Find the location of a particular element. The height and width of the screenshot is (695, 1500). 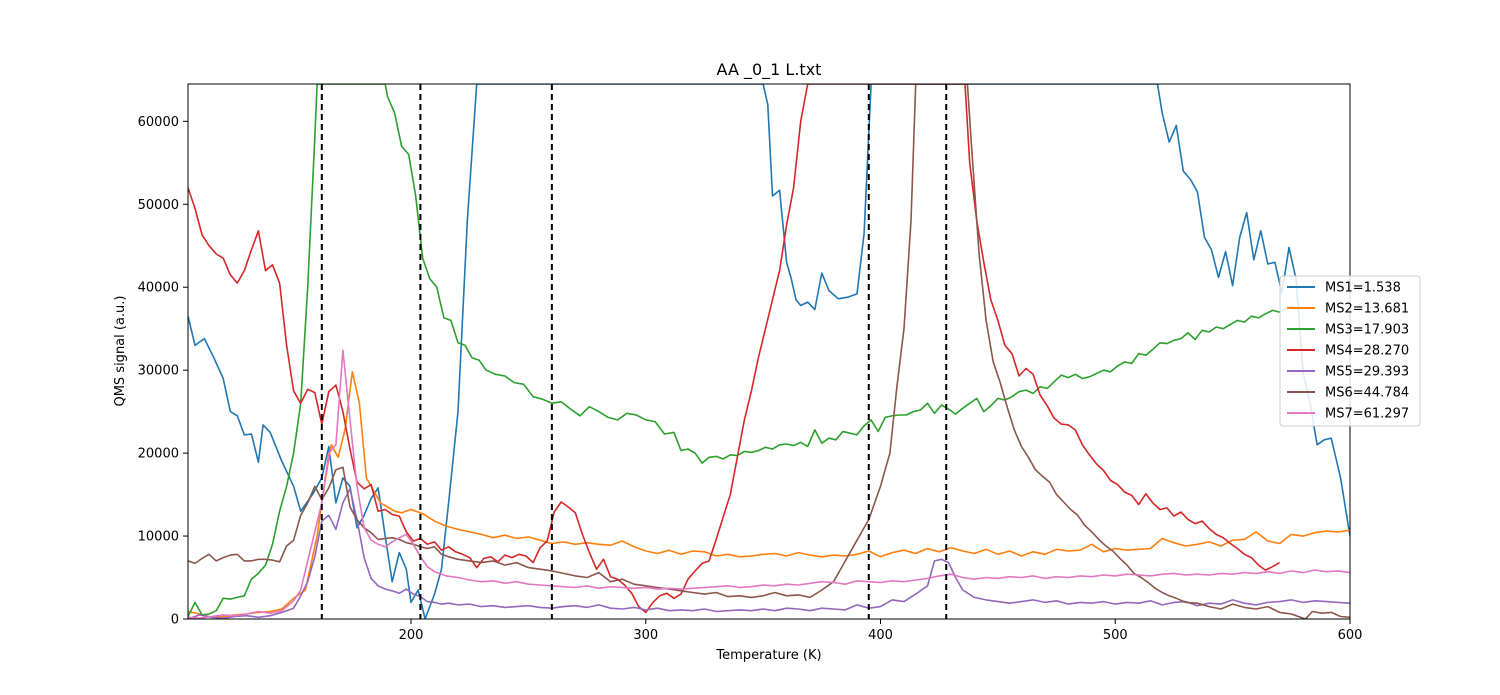

y-axis-label: QMS signal (a.u.) is located at coordinates (120, 350).